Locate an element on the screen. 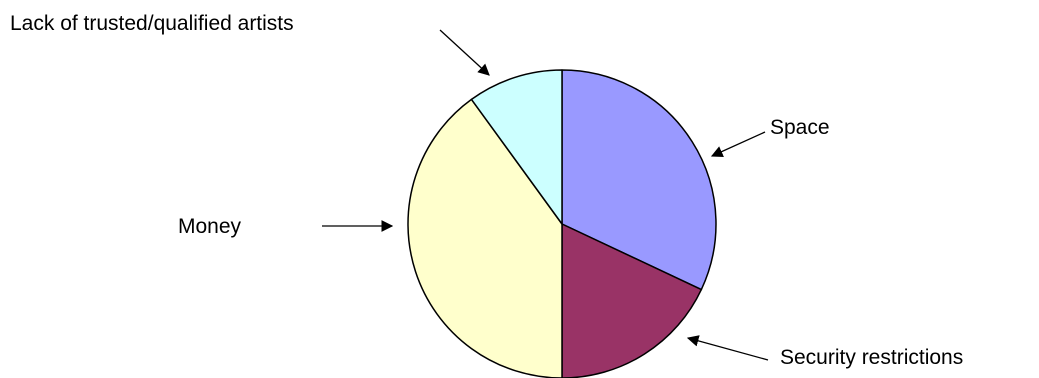  arrow-lack-of-trusted-qualified-artists is located at coordinates (464, 52).